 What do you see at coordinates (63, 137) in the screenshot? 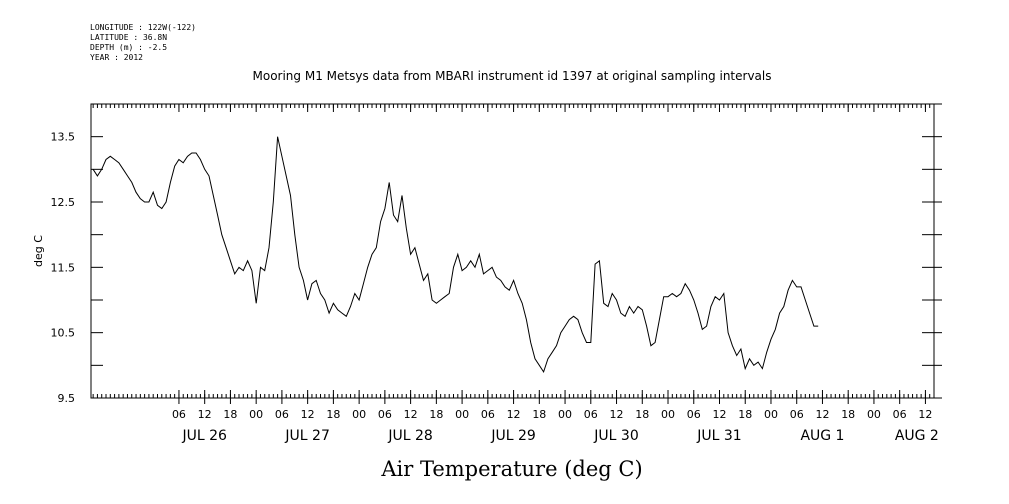
I see `y-tick-label: 13.5` at bounding box center [63, 137].